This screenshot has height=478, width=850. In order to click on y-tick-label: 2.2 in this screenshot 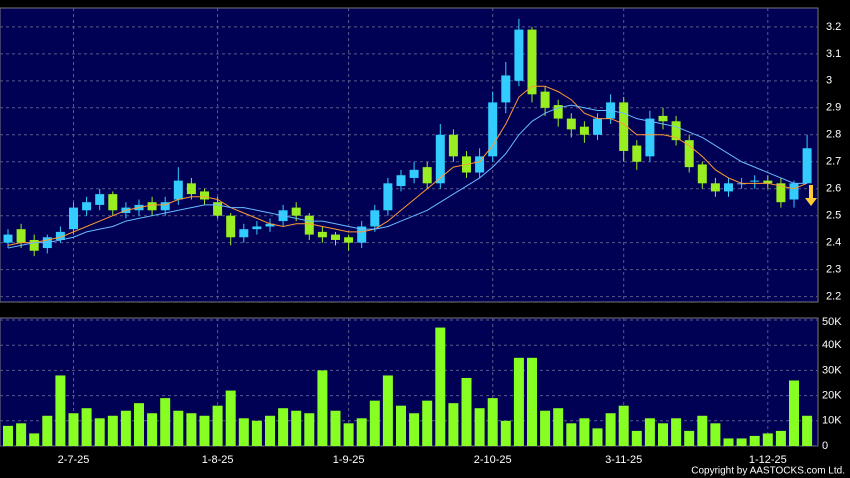, I will do `click(833, 297)`.